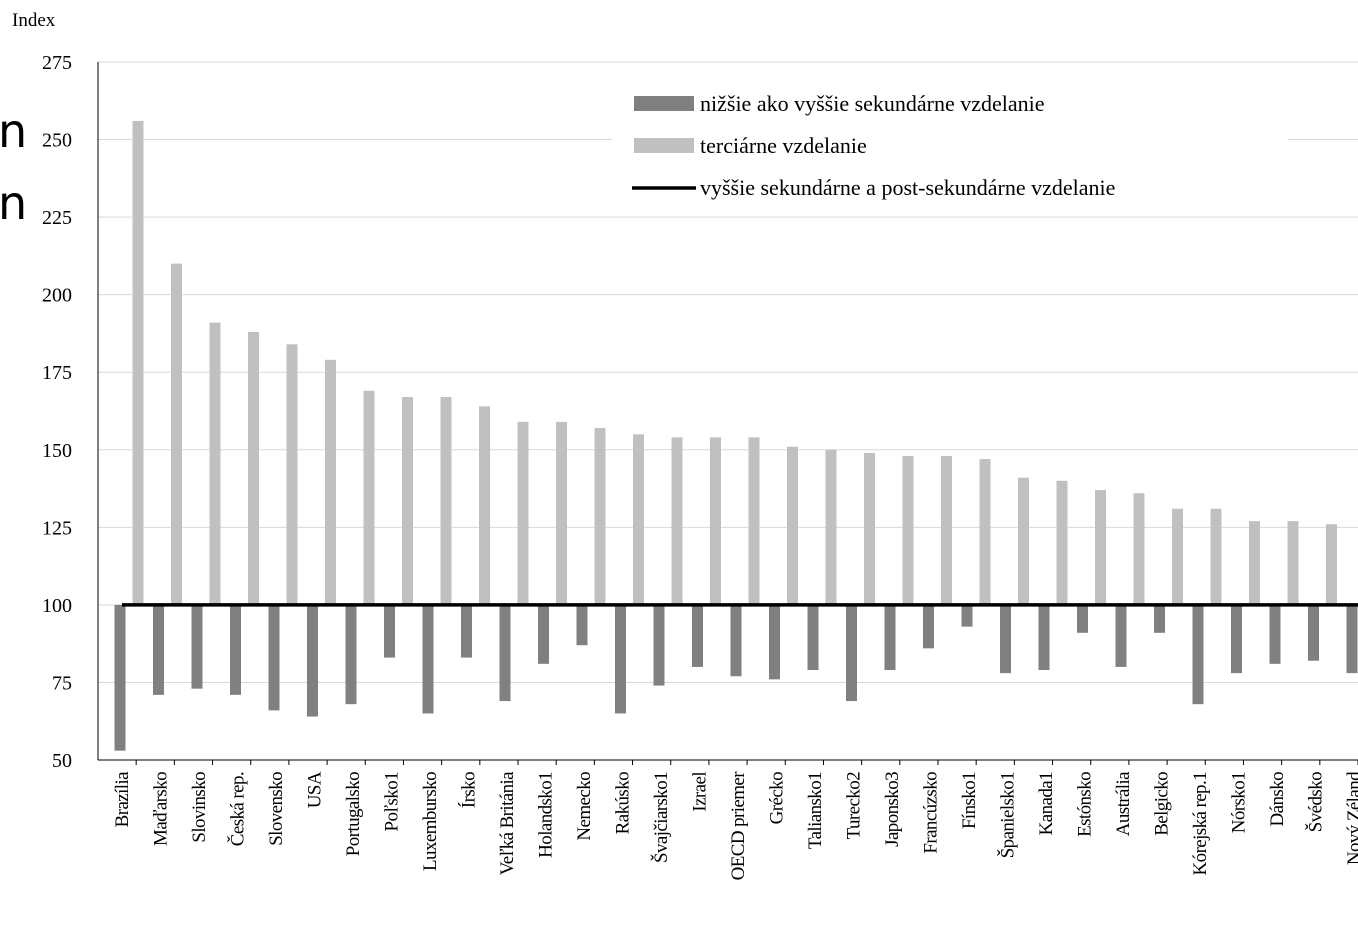  I want to click on x-tick-label: Taliansko1, so click(815, 810).